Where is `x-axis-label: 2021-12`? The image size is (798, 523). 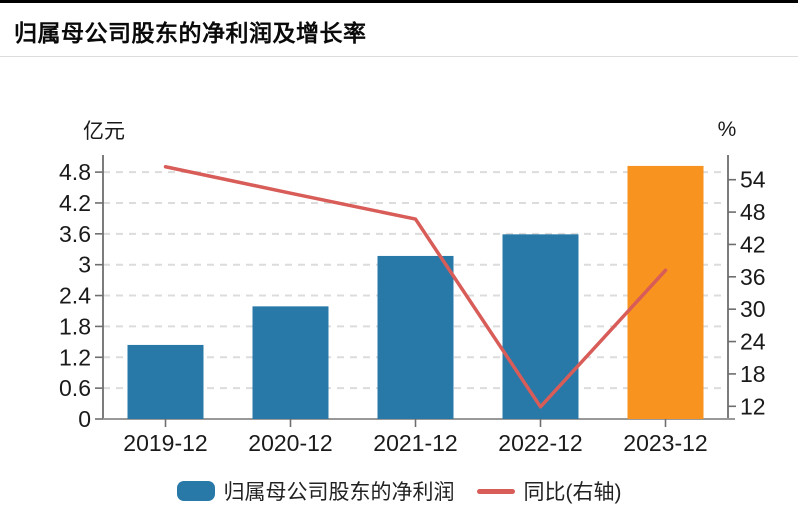 x-axis-label: 2021-12 is located at coordinates (415, 443).